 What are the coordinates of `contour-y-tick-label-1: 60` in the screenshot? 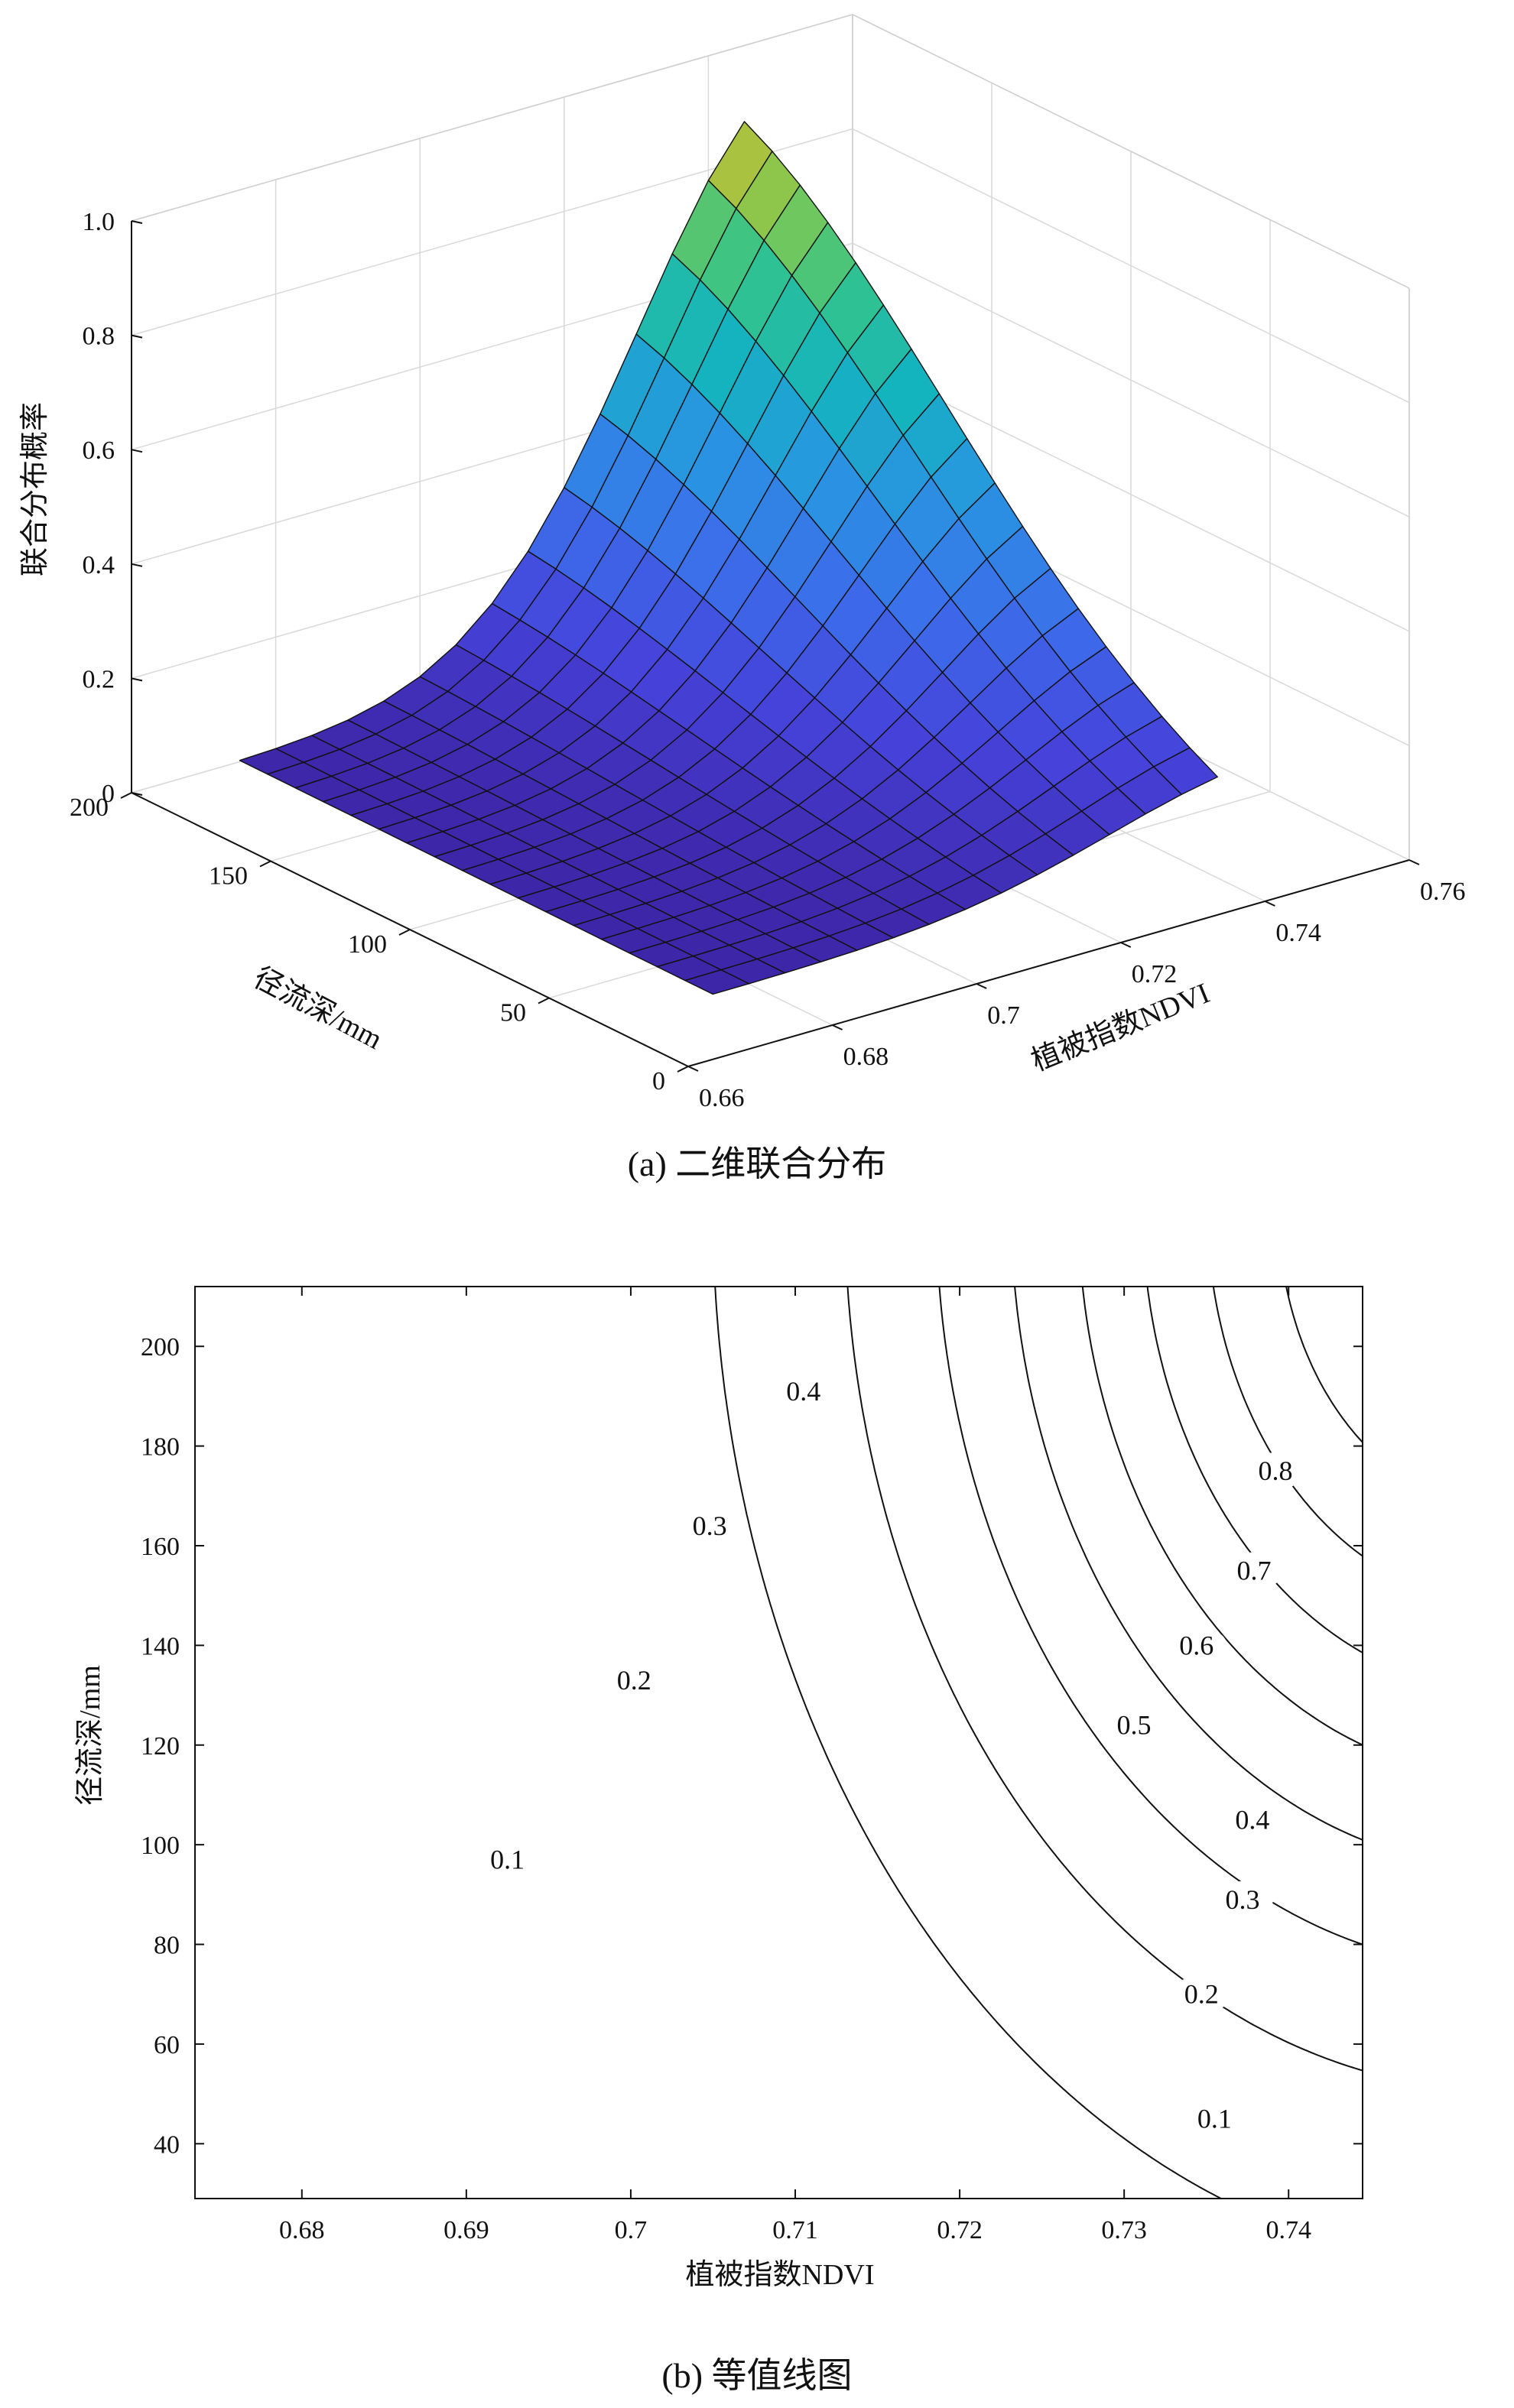 It's located at (167, 2045).